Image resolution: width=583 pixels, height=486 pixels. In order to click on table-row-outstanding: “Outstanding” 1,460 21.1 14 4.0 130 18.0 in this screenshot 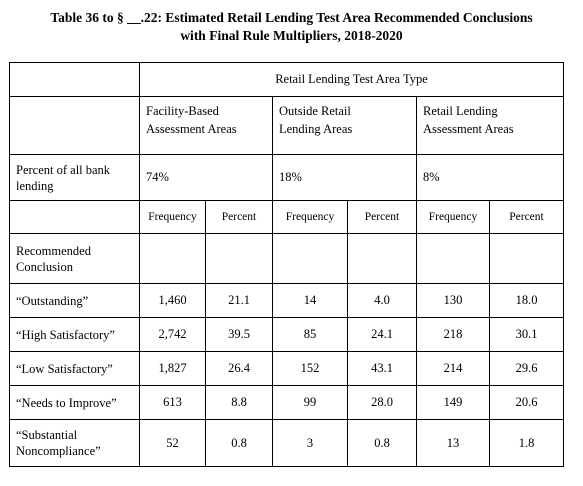, I will do `click(286, 300)`.